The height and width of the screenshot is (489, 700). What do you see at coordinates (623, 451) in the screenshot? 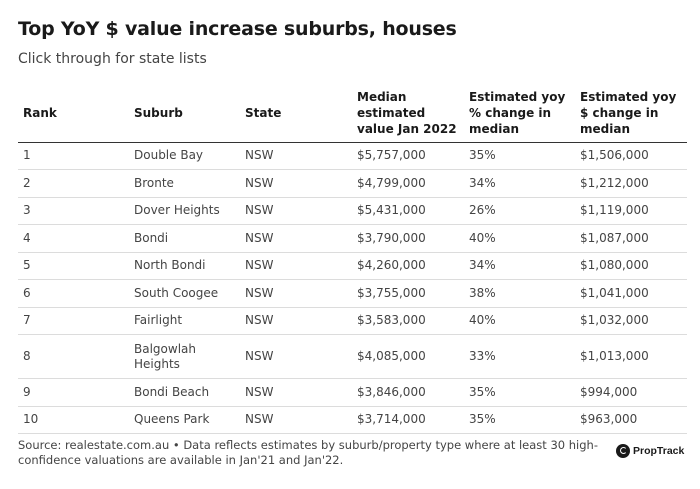
I see `proptrack-logo-icon` at bounding box center [623, 451].